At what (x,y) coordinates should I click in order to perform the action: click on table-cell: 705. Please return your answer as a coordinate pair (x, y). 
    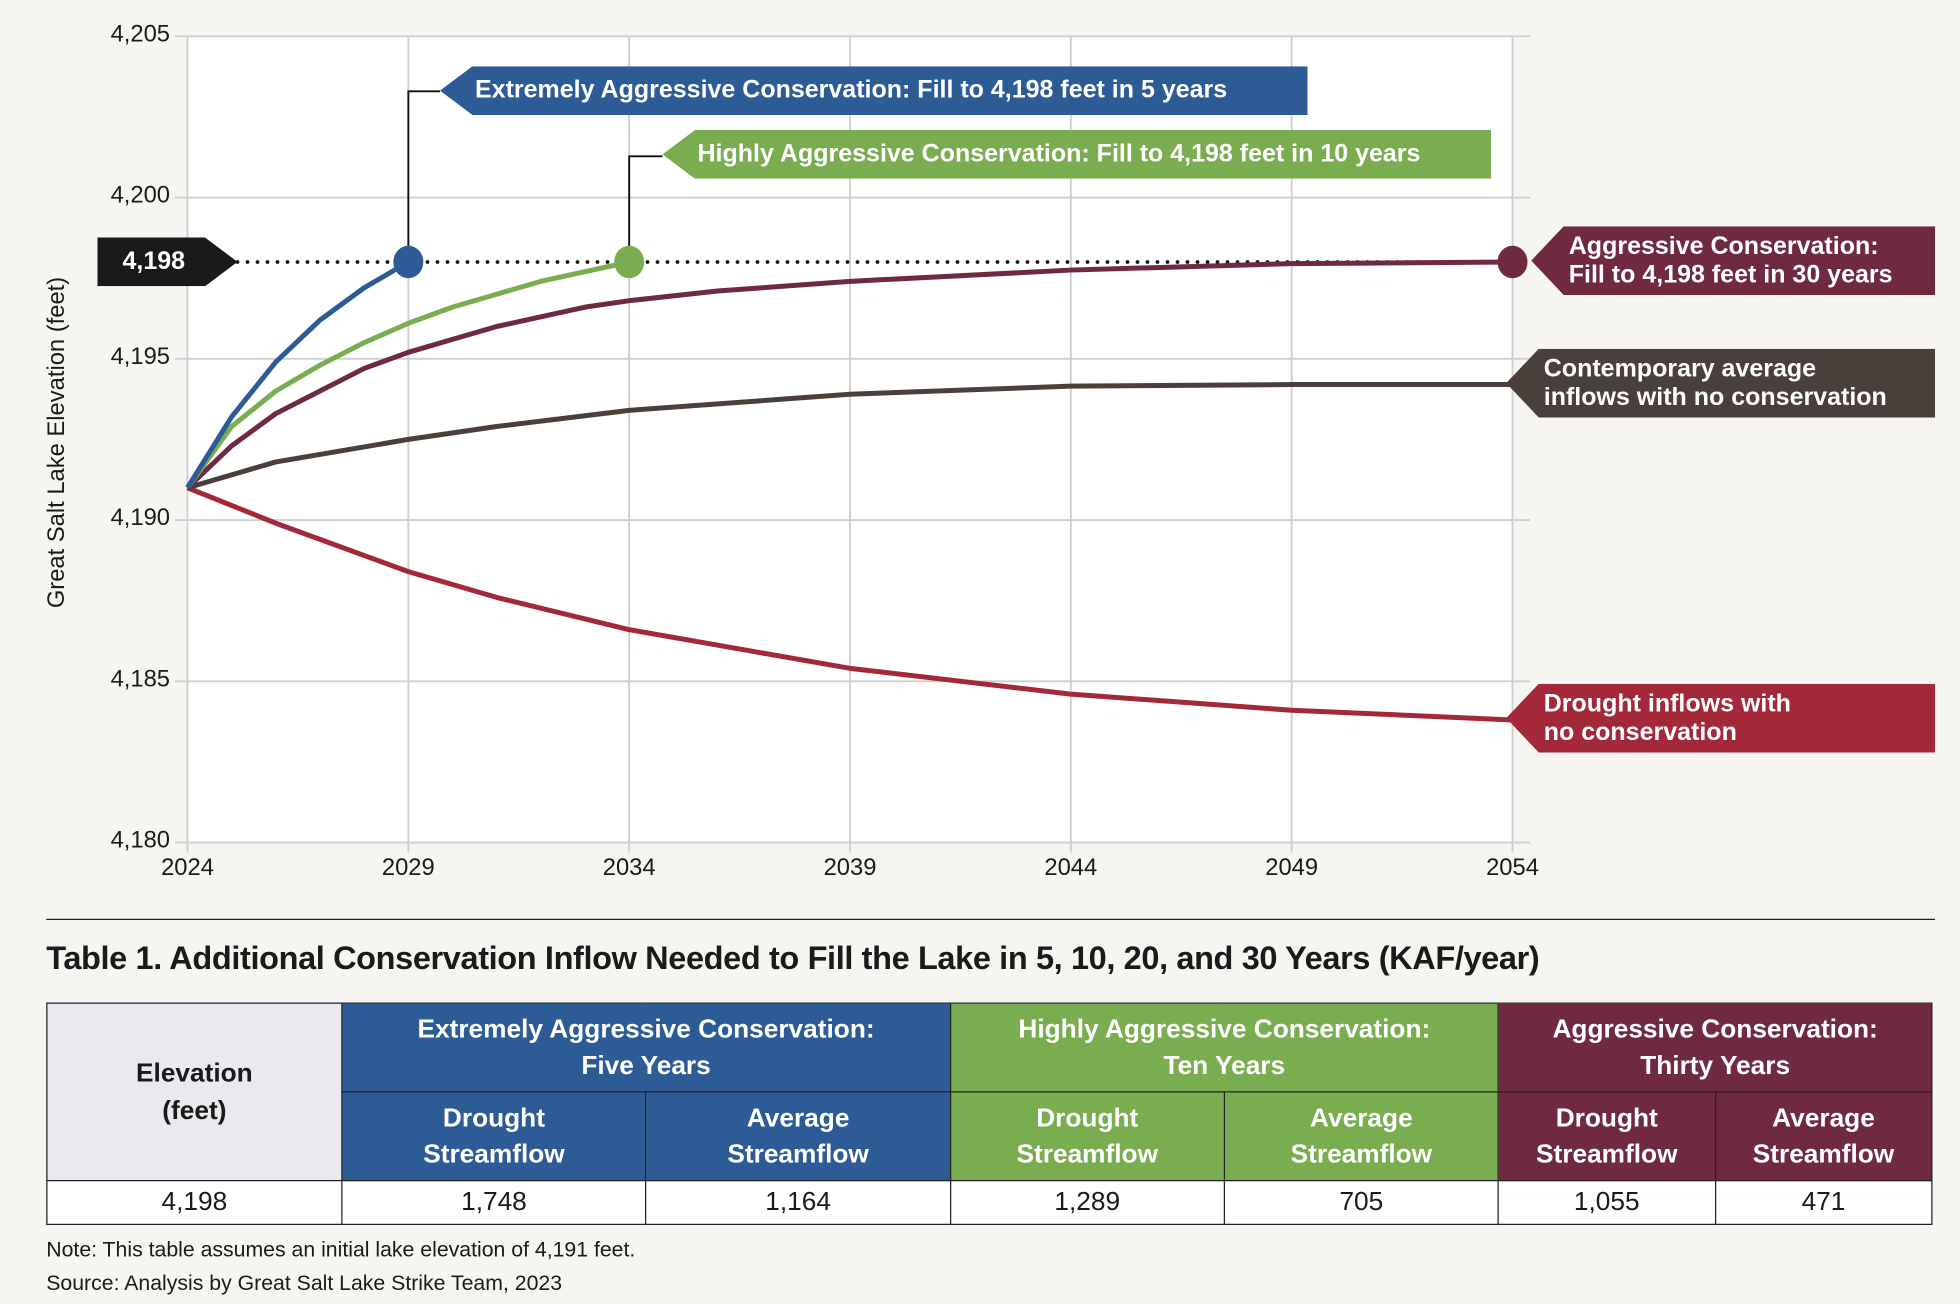
    Looking at the image, I should click on (1361, 1202).